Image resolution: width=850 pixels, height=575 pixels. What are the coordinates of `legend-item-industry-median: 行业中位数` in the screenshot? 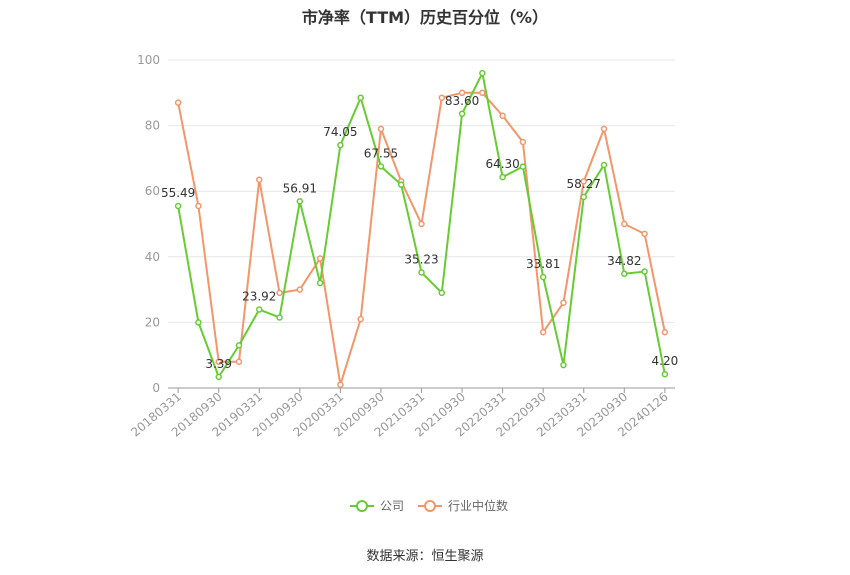 It's located at (463, 505).